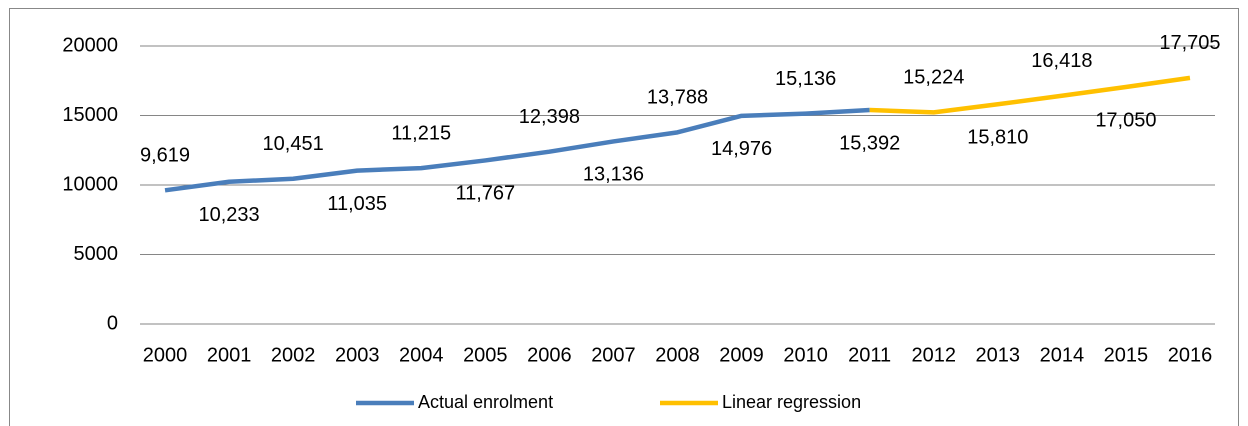  What do you see at coordinates (869, 143) in the screenshot?
I see `data-label: 15,392` at bounding box center [869, 143].